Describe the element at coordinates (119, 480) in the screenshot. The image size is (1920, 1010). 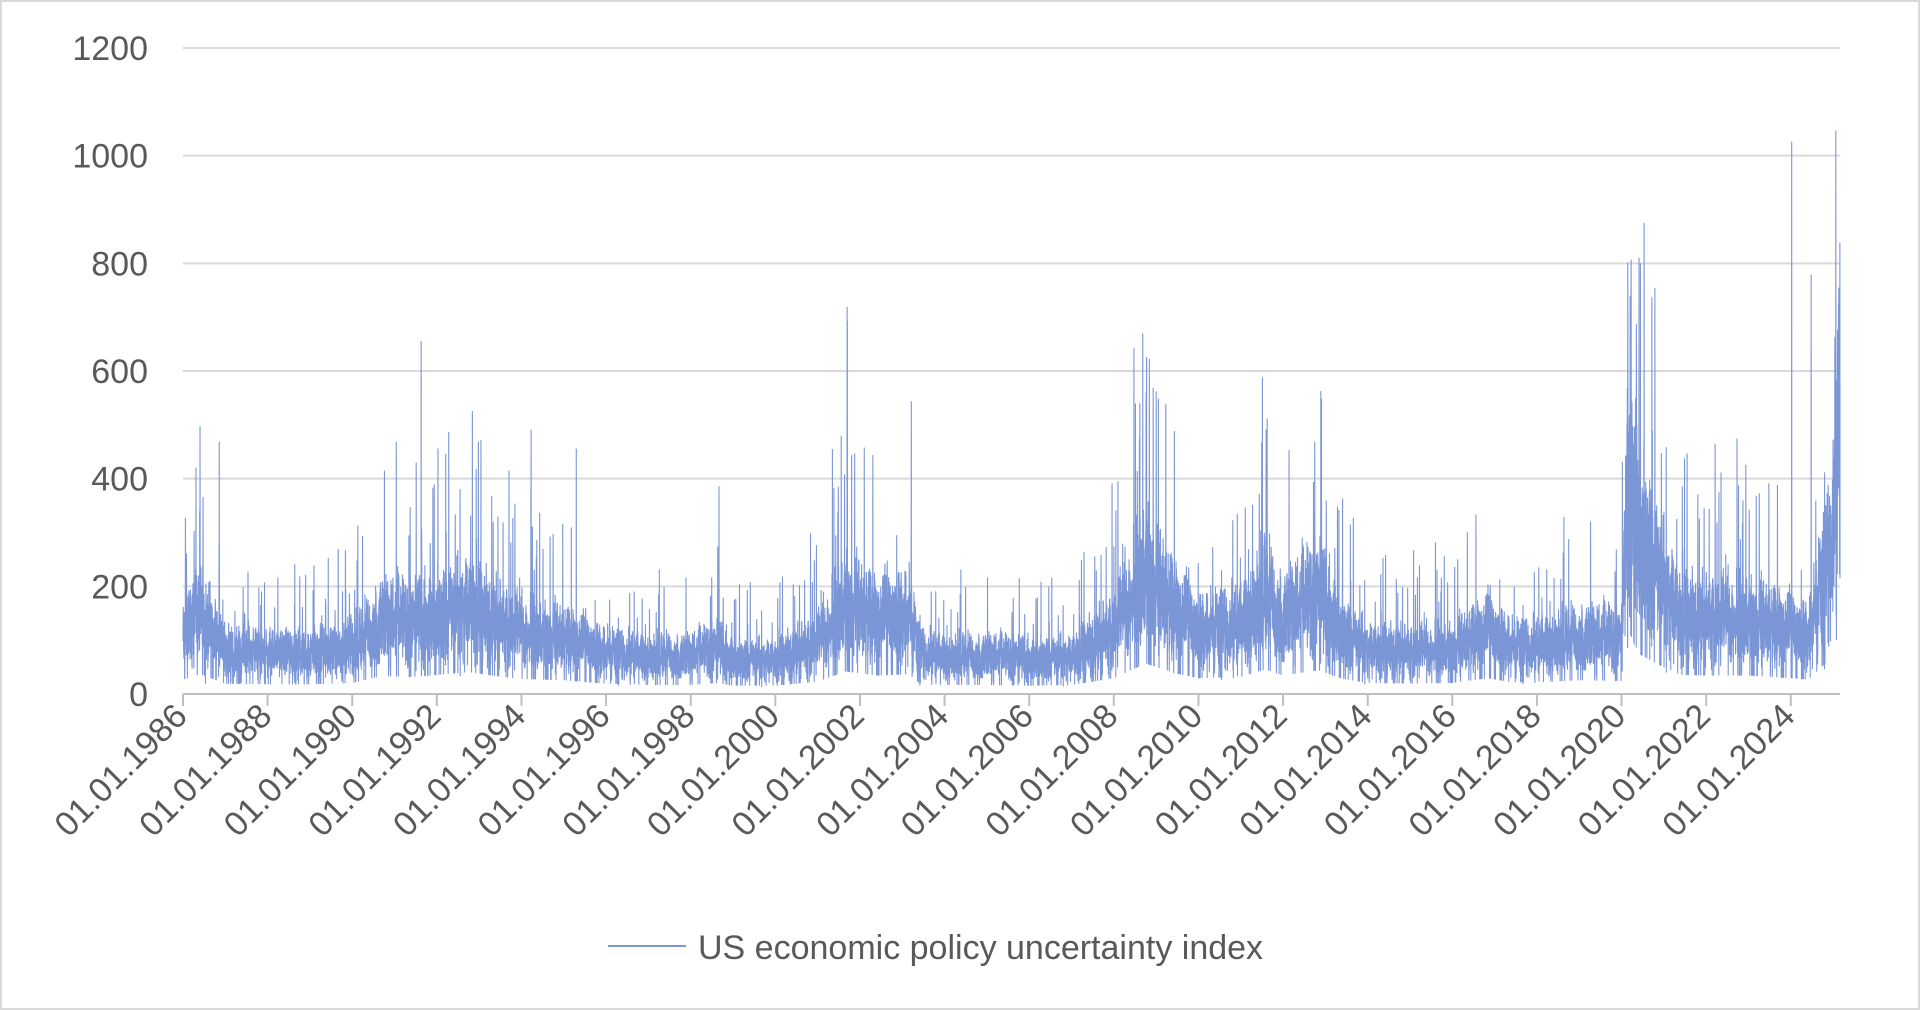
I see `y-tick-label: 400` at that location.